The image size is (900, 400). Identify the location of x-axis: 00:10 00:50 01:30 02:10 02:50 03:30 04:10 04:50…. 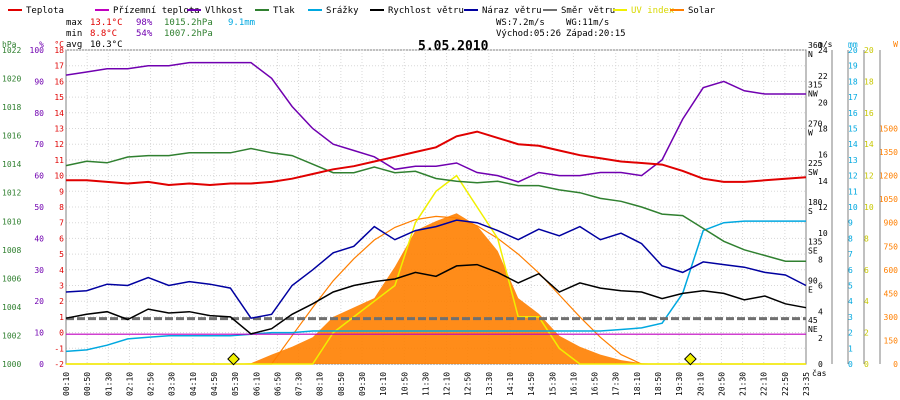
(444, 382).